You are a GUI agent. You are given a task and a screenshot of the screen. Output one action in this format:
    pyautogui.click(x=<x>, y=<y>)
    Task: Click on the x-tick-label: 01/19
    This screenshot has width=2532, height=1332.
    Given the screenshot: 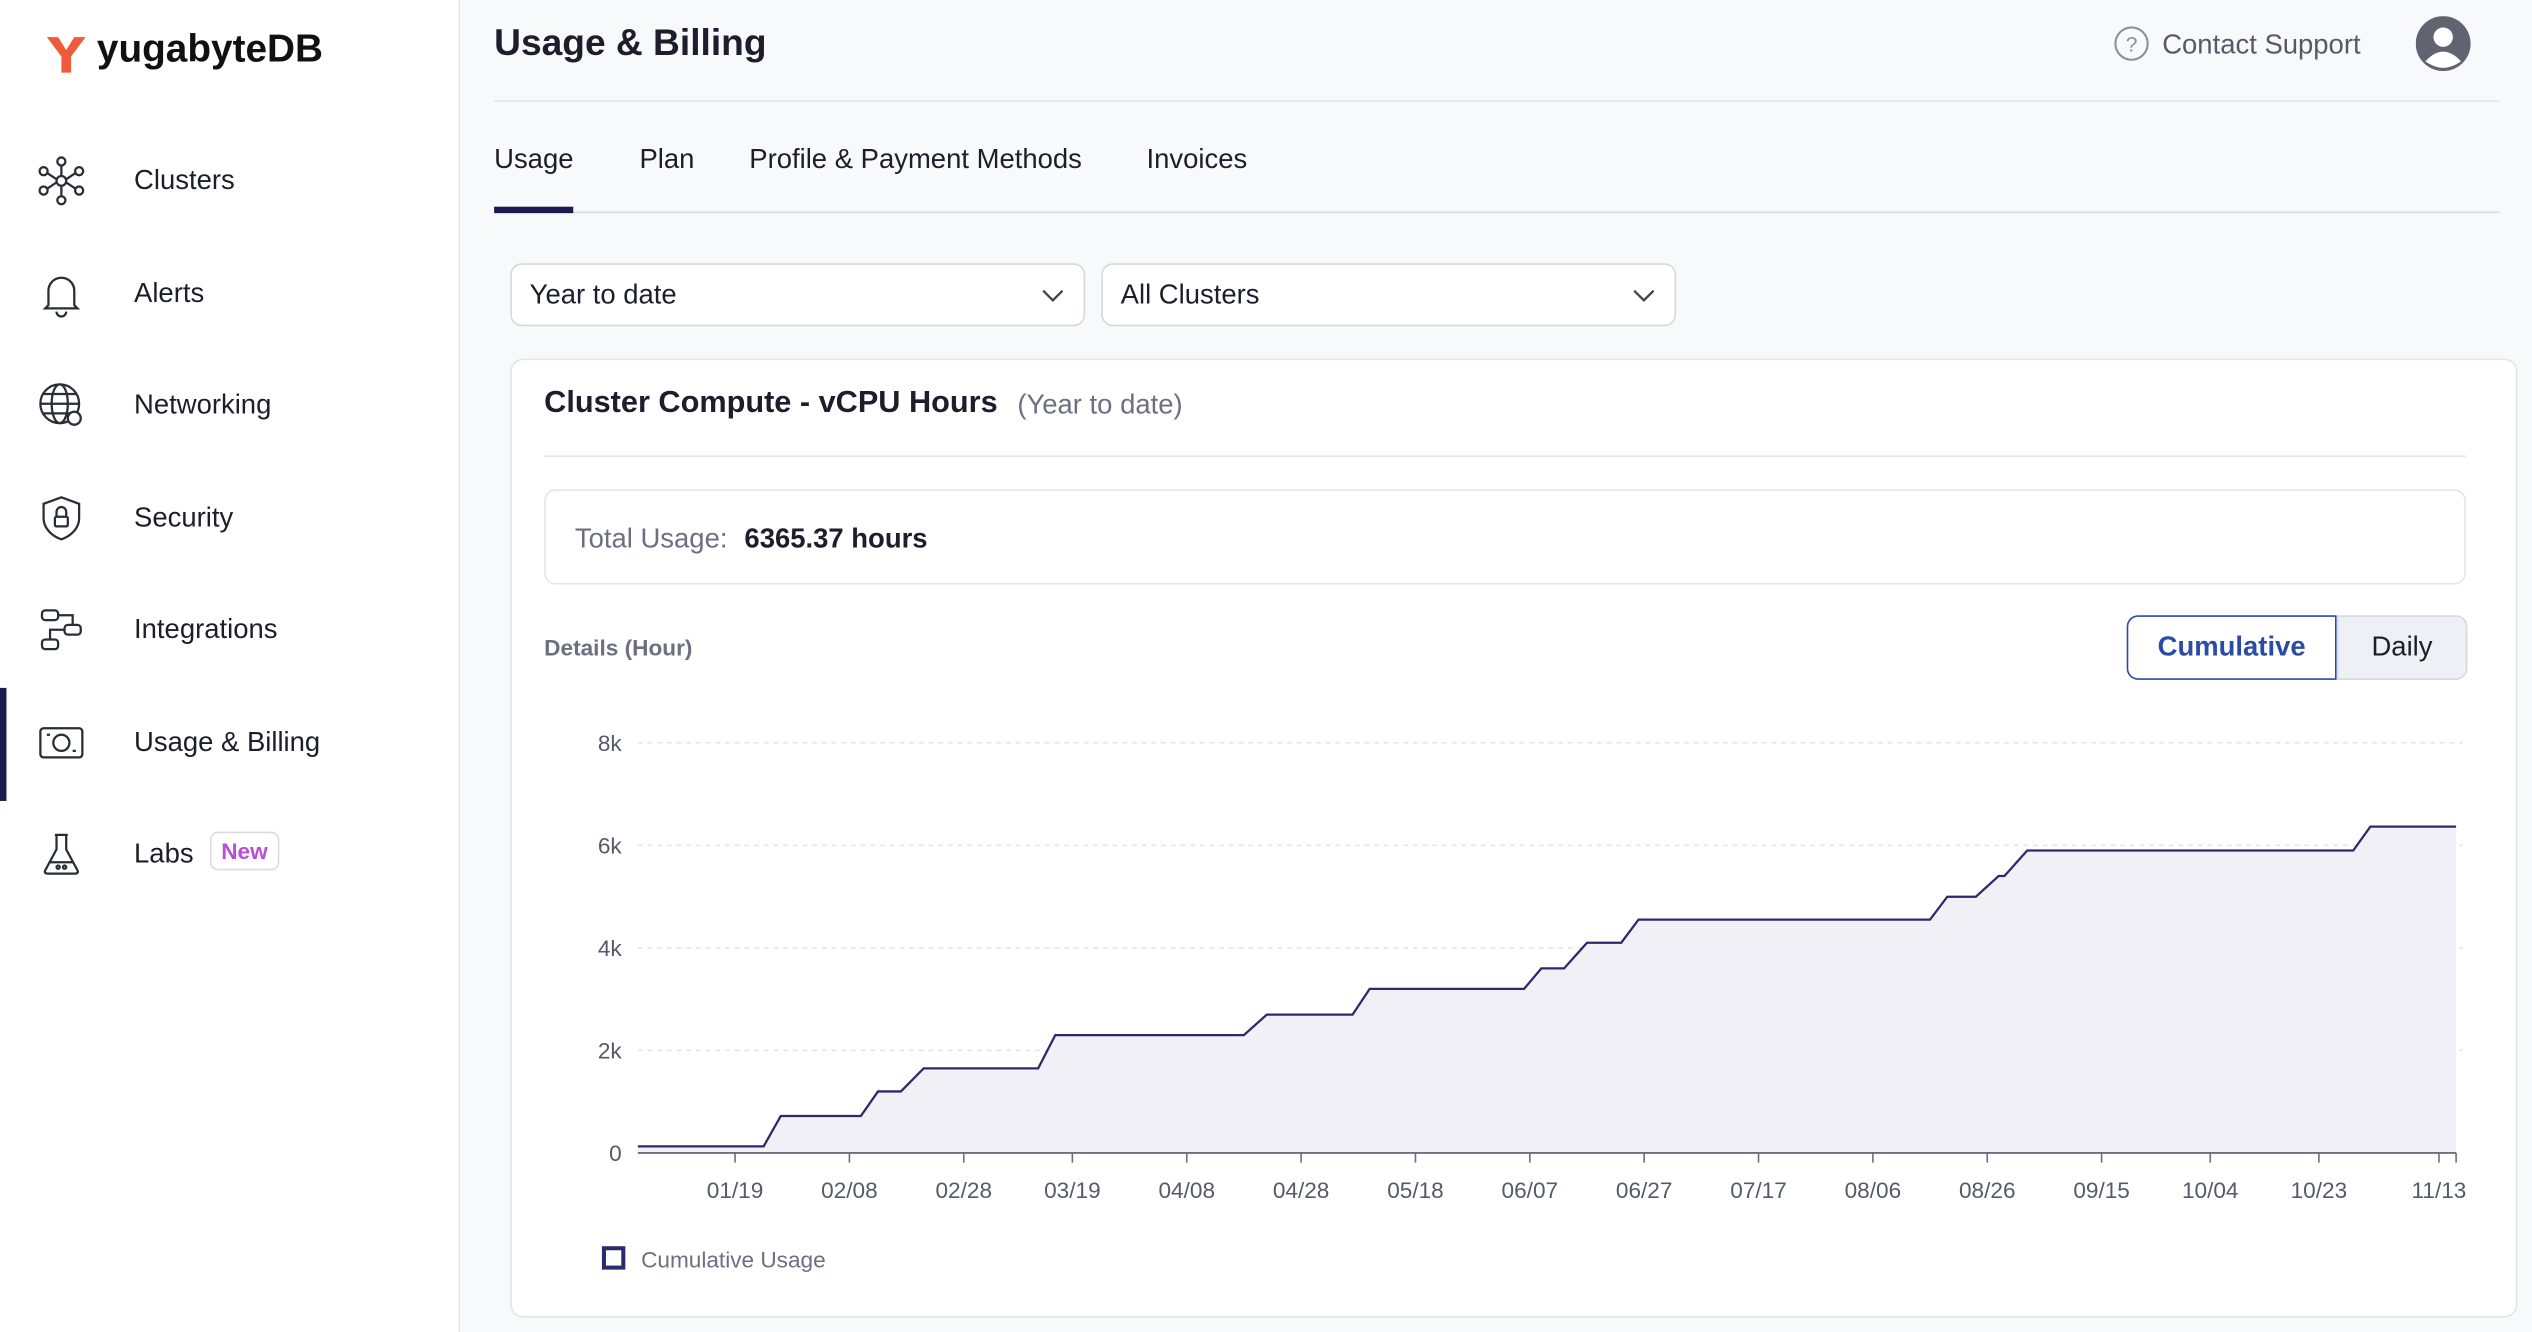 What is the action you would take?
    pyautogui.click(x=735, y=1190)
    